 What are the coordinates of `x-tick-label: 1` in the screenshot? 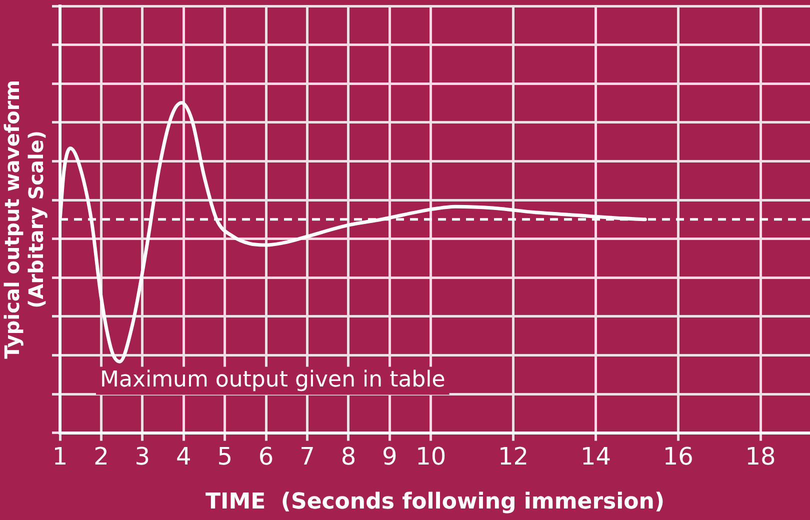 It's located at (60, 456).